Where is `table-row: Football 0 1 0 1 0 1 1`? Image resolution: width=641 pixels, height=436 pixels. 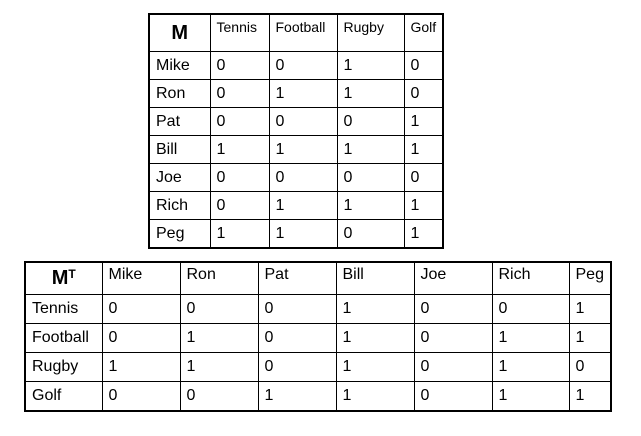 table-row: Football 0 1 0 1 0 1 1 is located at coordinates (318, 338).